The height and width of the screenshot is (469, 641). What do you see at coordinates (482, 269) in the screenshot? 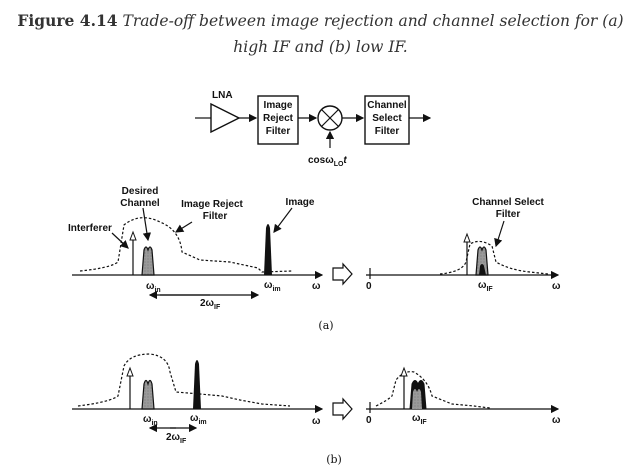
I see `image-residue-a` at bounding box center [482, 269].